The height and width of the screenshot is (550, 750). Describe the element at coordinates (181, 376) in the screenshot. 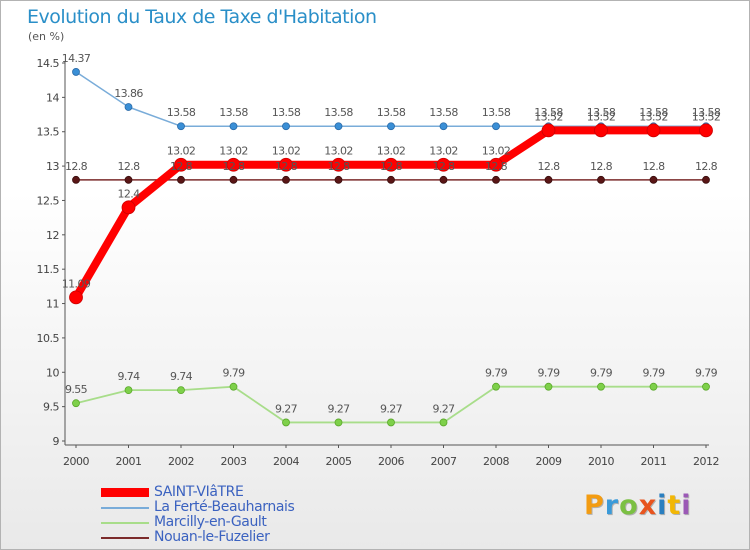

I see `data-label: 9.74` at that location.